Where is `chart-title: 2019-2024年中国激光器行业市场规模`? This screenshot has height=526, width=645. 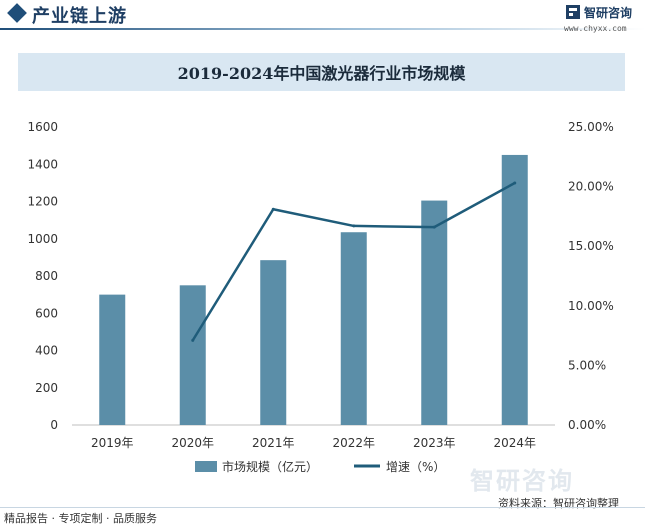
chart-title: 2019-2024年中国激光器行业市场规模 is located at coordinates (321, 73).